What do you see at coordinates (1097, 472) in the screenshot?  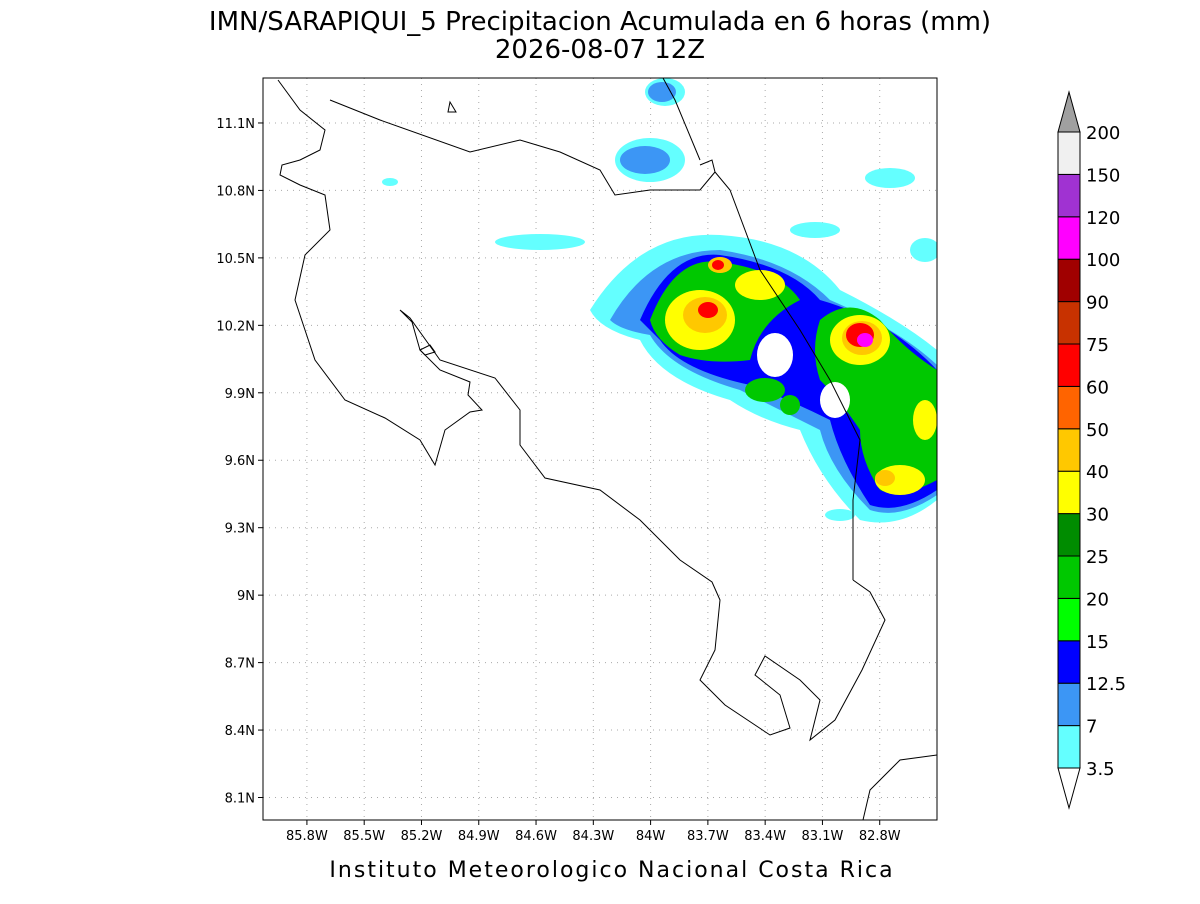 I see `colorbar-label: 40` at bounding box center [1097, 472].